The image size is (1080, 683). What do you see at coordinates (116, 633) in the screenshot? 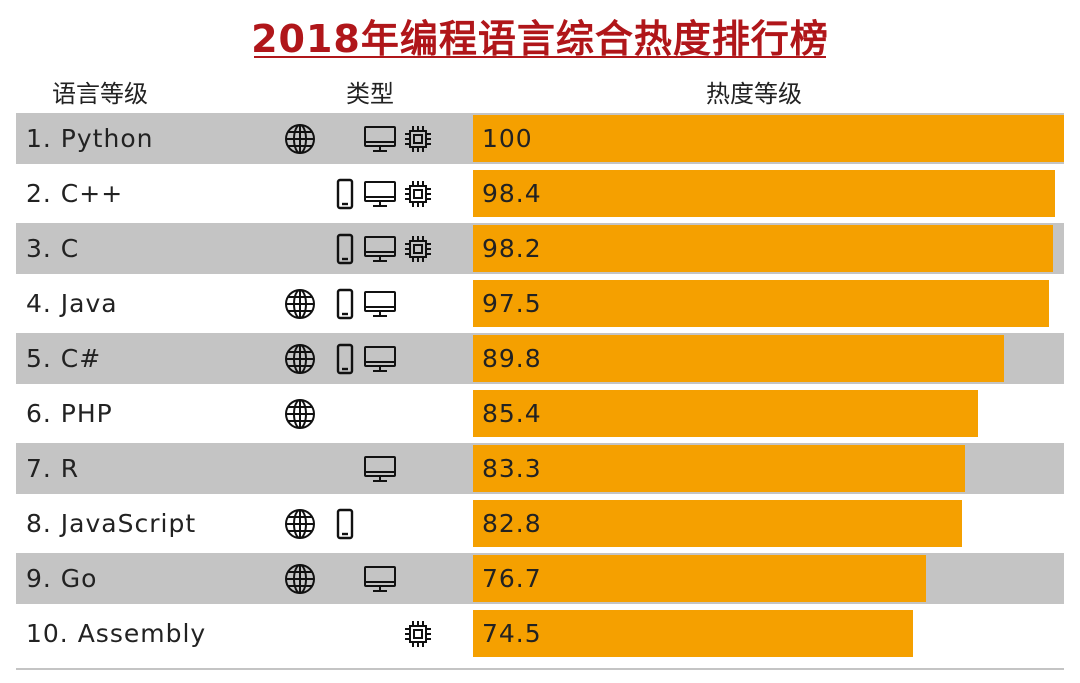
I see `language-label: 10. Assembly` at bounding box center [116, 633].